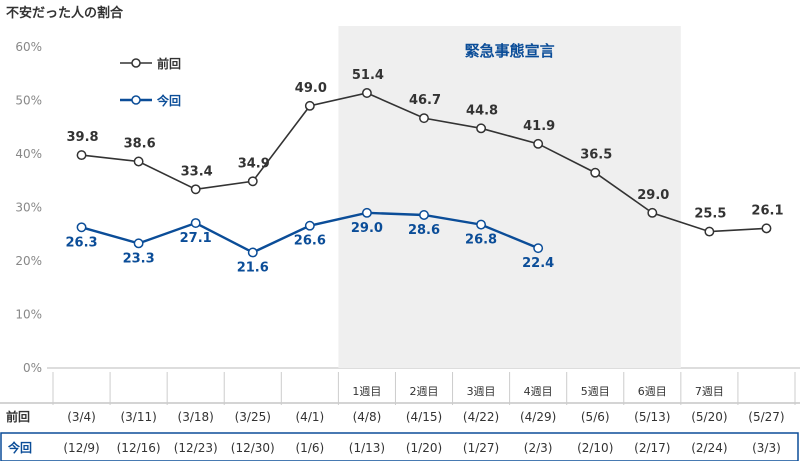 This screenshot has height=461, width=800. Describe the element at coordinates (28, 154) in the screenshot. I see `y-tick-label: 40%` at that location.